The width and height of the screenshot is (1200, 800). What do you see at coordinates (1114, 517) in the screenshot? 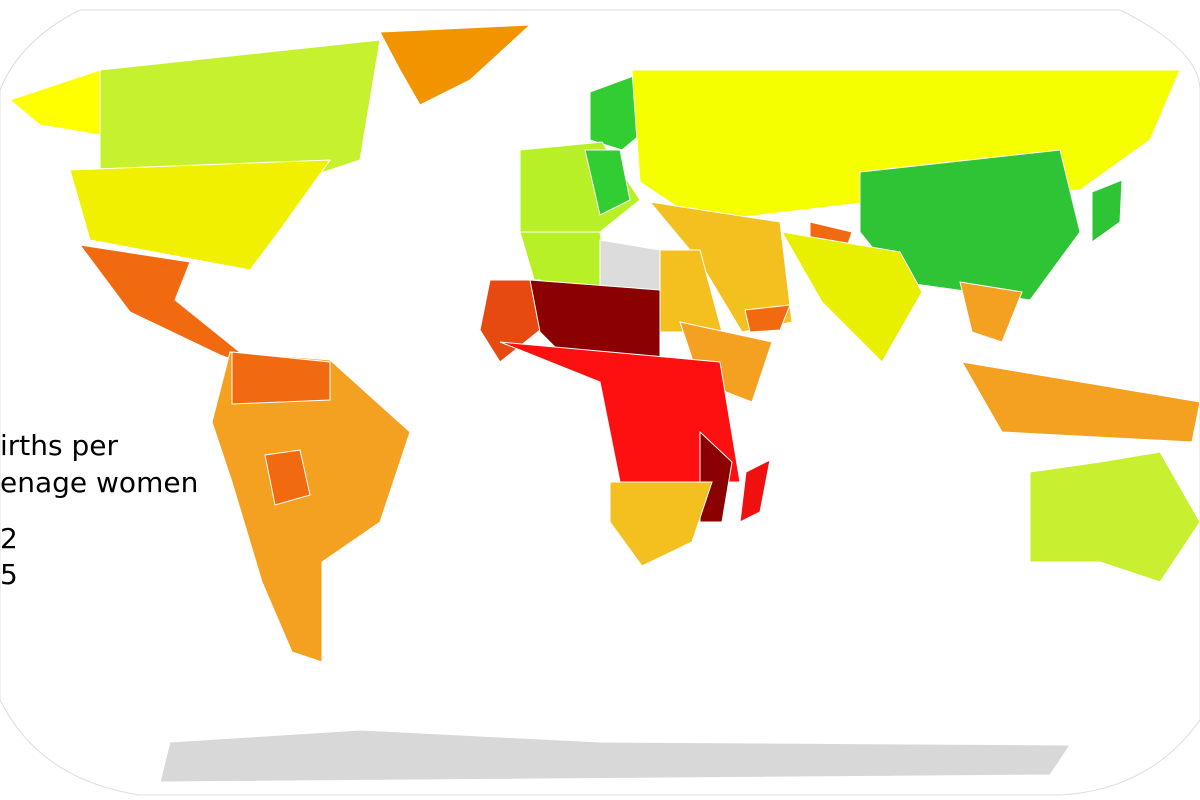
I see `australia` at bounding box center [1114, 517].